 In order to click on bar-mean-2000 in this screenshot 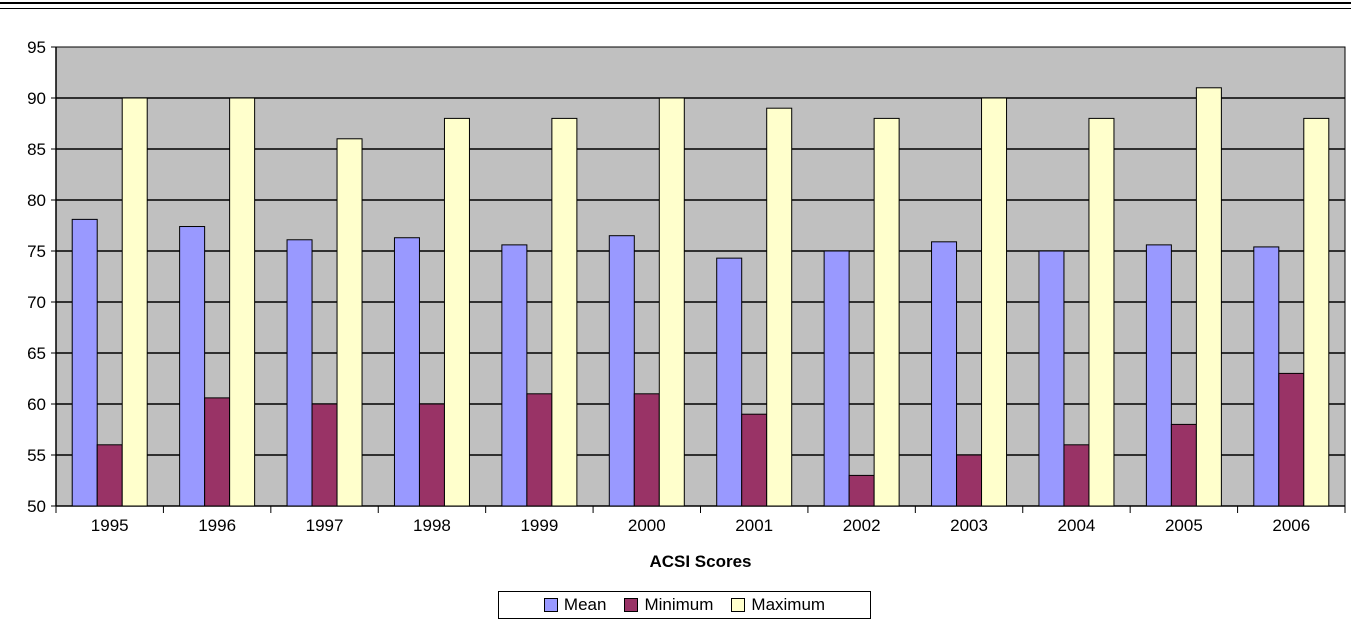, I will do `click(621, 371)`.